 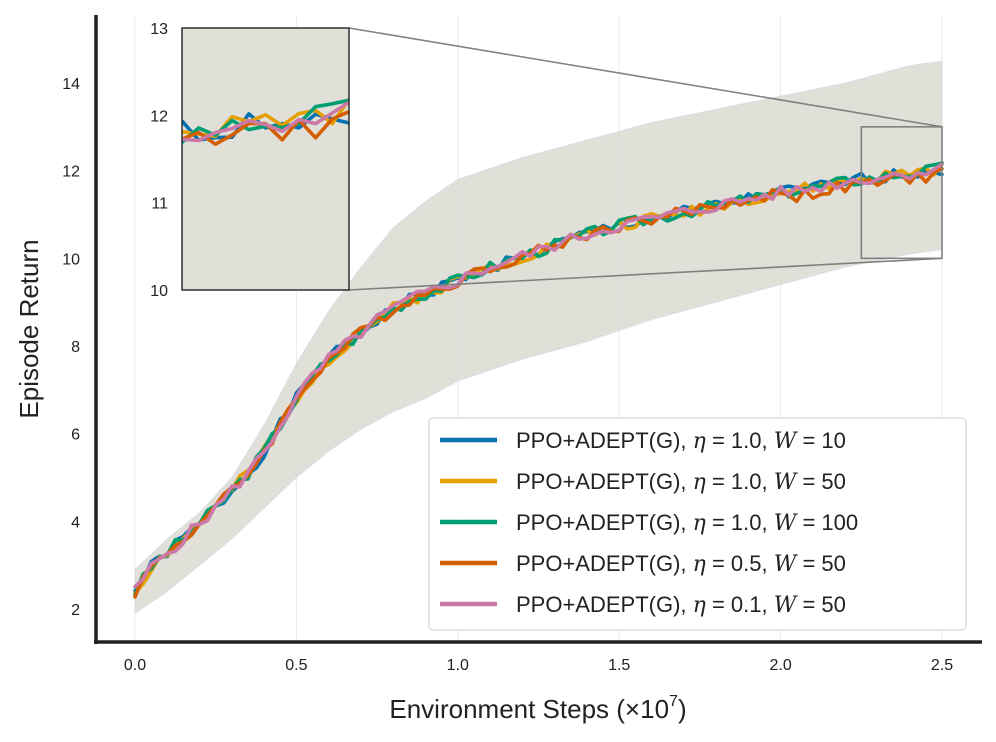 I want to click on inset-y-tick-label: 11, so click(x=159, y=204).